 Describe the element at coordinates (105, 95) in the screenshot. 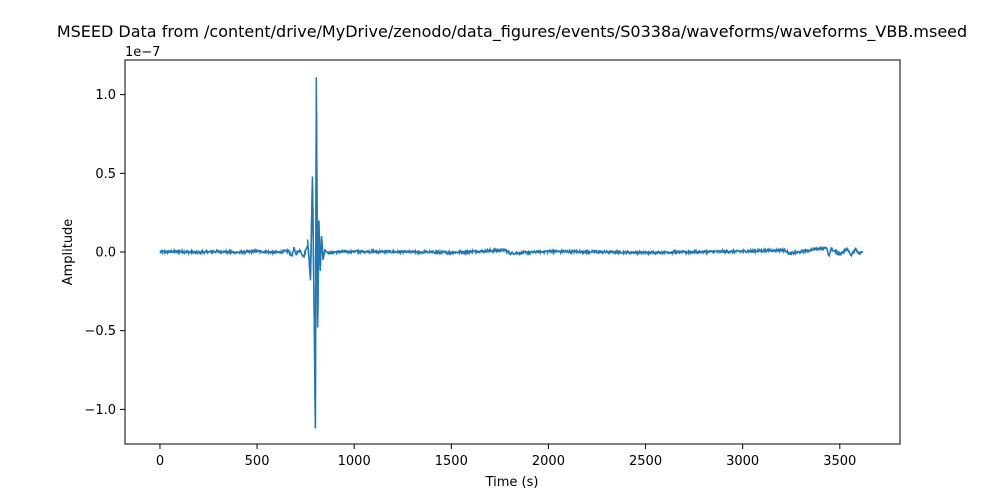

I see `y-tick-label: 1.0` at that location.